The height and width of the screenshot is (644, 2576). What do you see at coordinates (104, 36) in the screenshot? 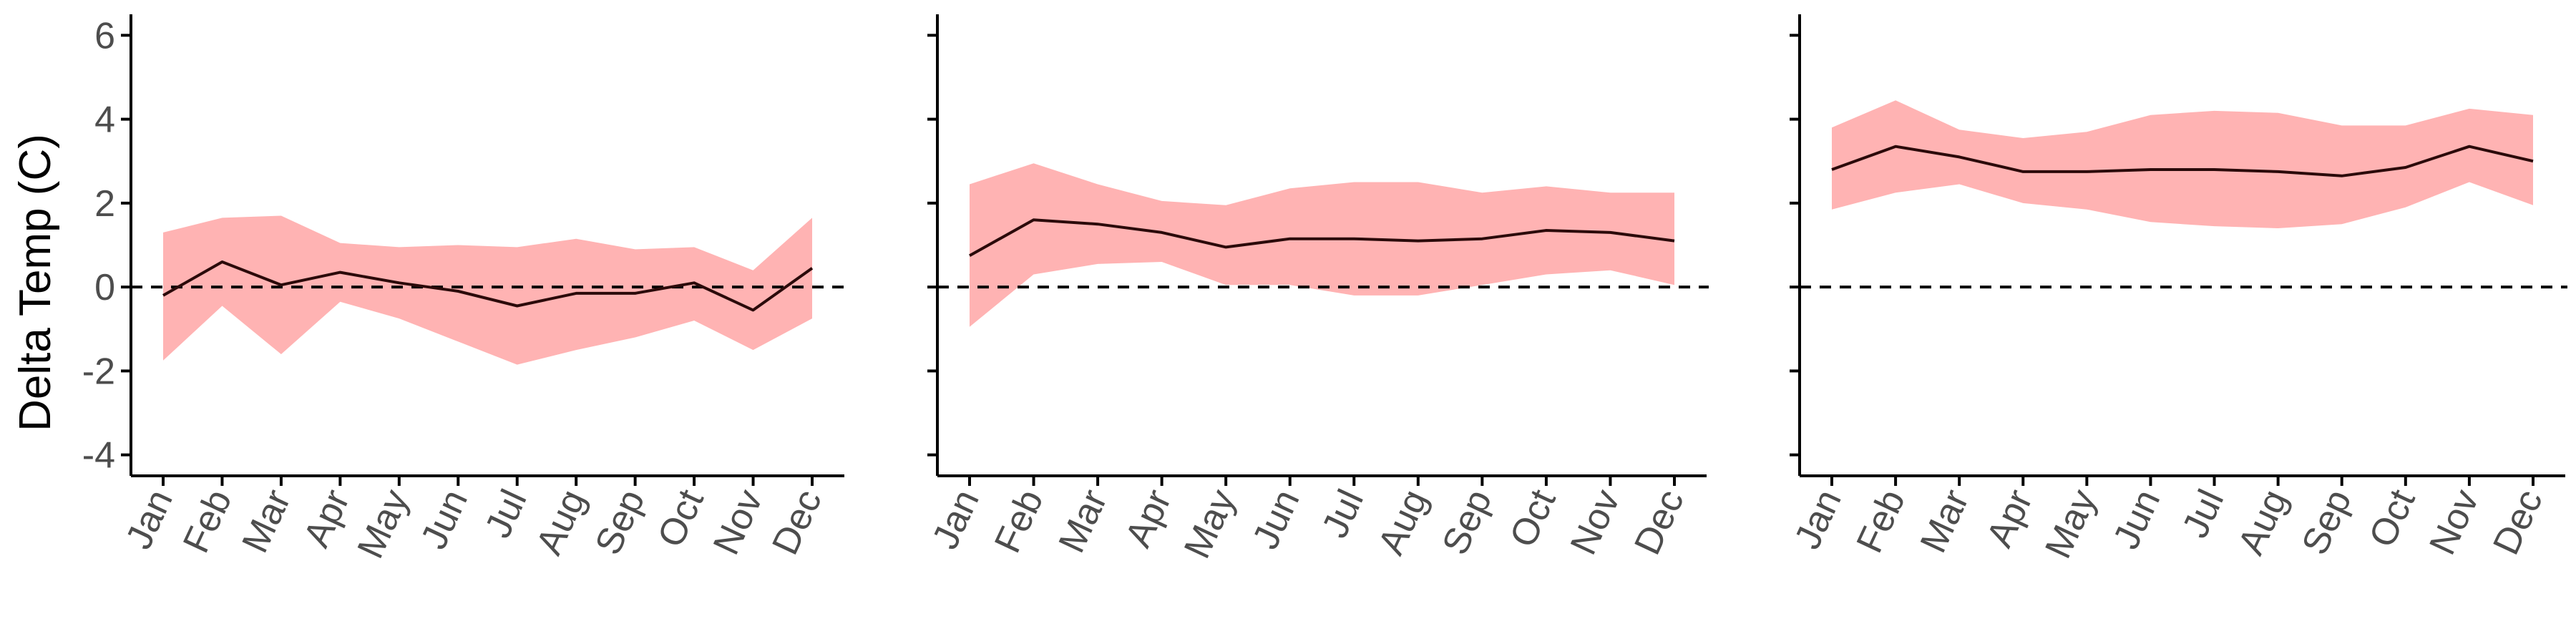
I see `y-tick-label: 6` at bounding box center [104, 36].